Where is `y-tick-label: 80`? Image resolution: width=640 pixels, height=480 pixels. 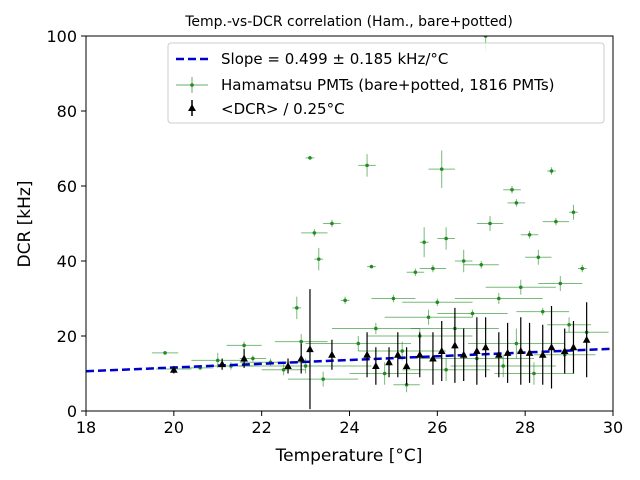 y-tick-label: 80 is located at coordinates (67, 111).